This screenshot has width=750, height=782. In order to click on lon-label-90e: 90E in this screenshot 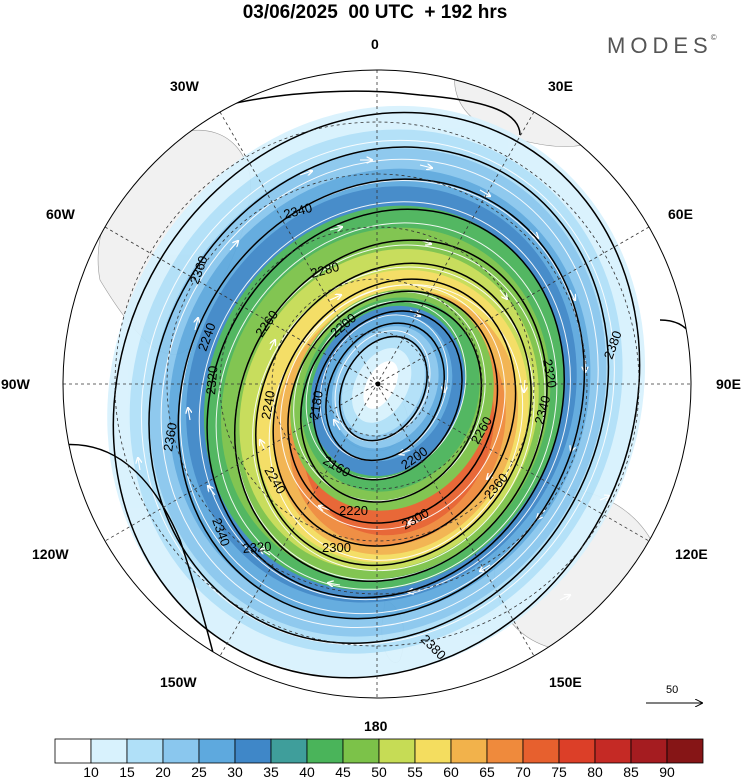, I will do `click(728, 384)`.